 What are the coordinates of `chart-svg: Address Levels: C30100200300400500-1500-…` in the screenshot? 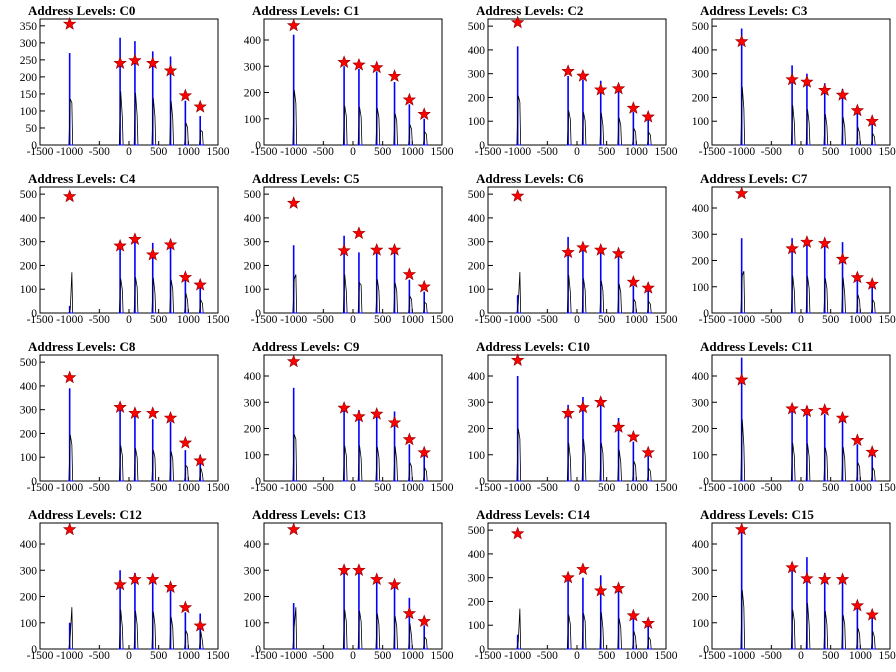 It's located at (794, 80).